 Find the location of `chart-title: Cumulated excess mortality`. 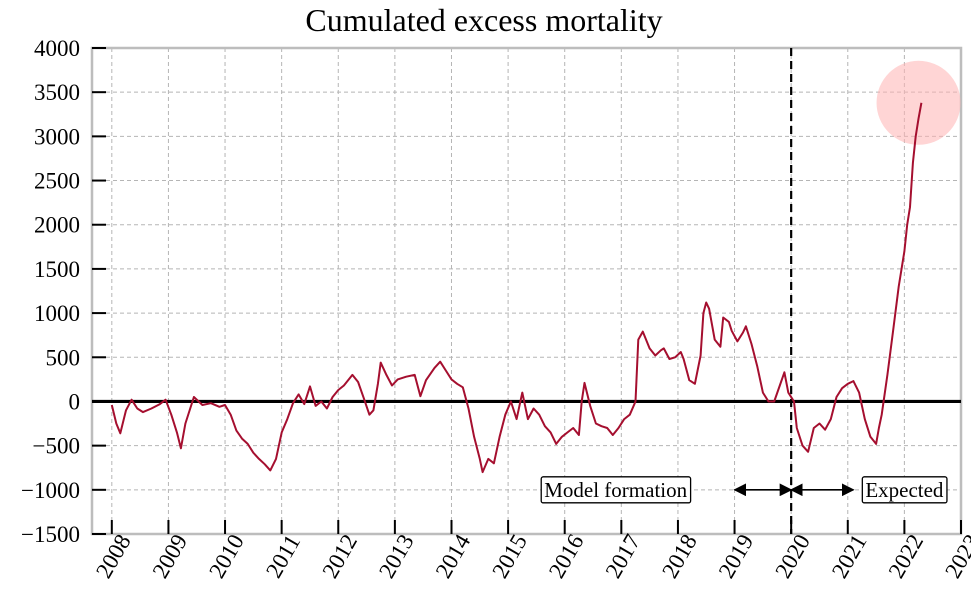

chart-title: Cumulated excess mortality is located at coordinates (483, 20).